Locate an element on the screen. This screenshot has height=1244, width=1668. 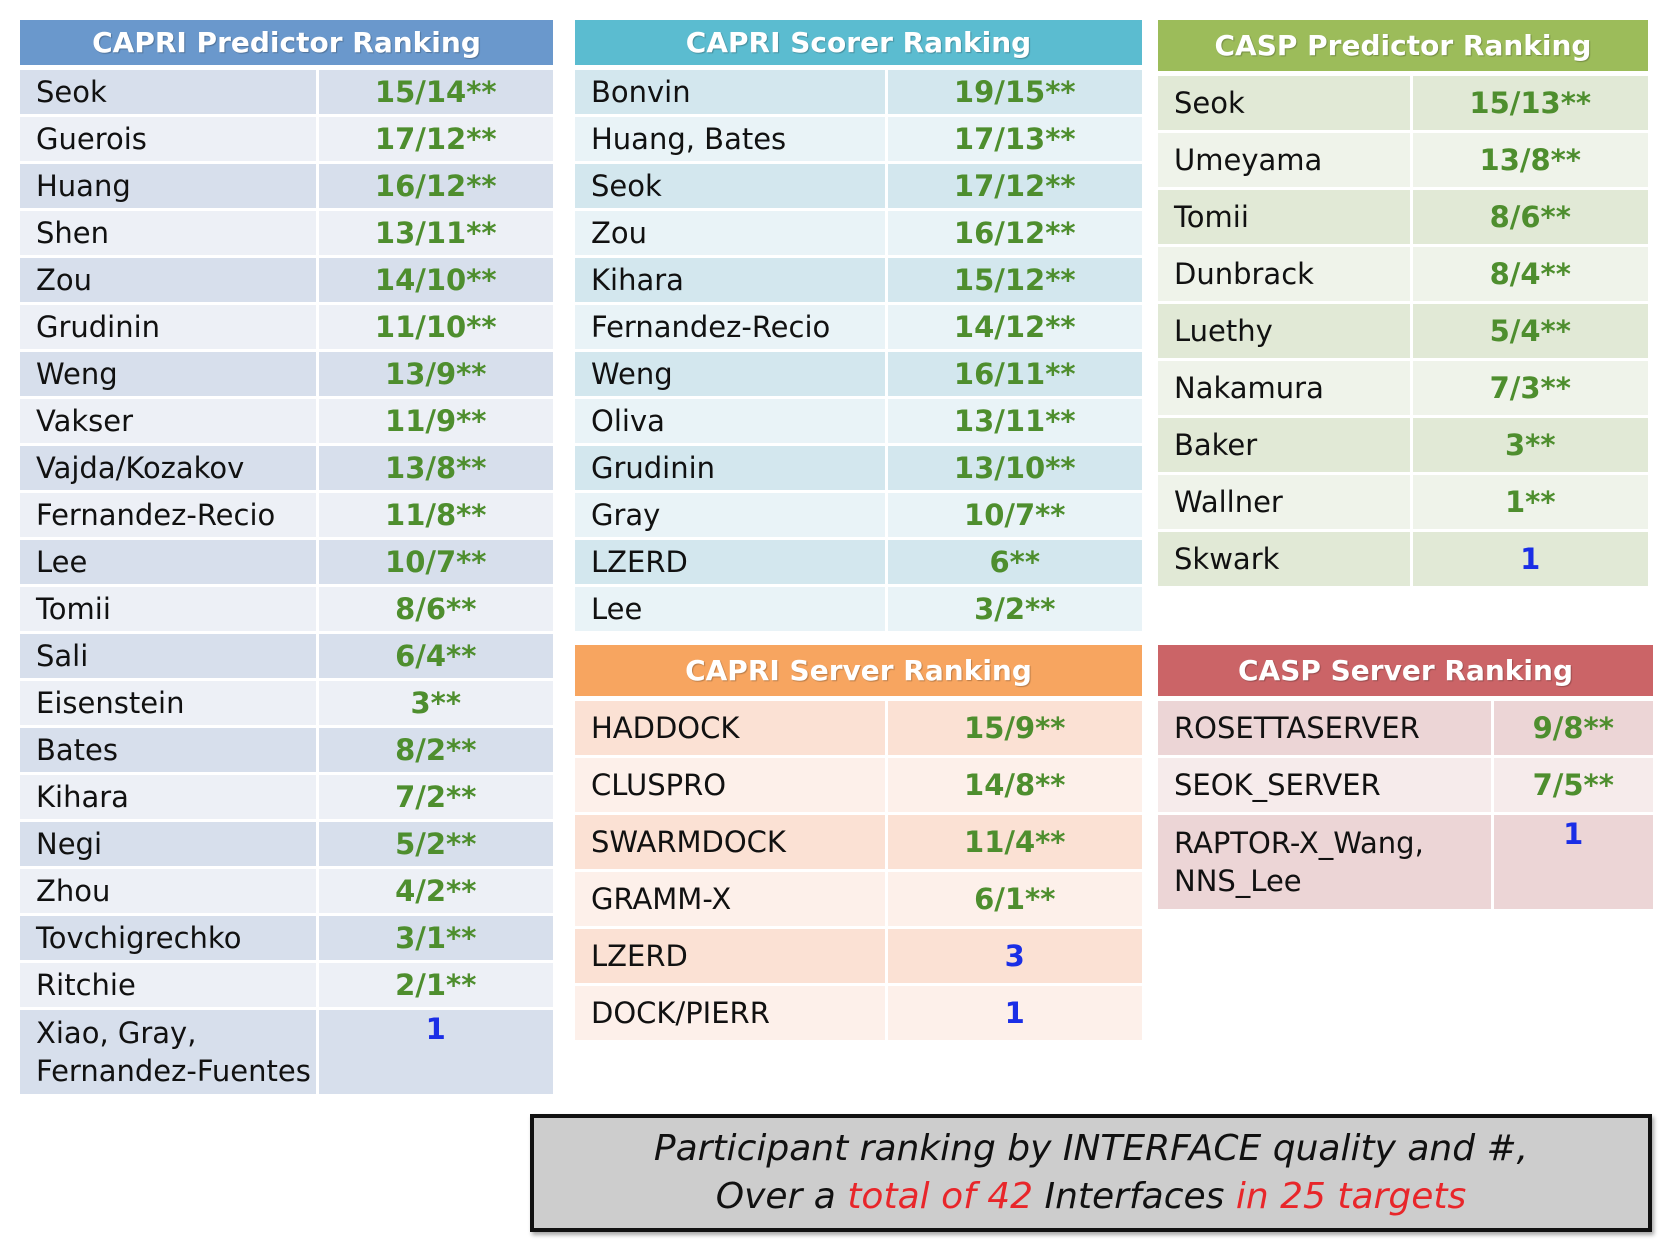
participant-name-text: Vakser is located at coordinates (85, 421).